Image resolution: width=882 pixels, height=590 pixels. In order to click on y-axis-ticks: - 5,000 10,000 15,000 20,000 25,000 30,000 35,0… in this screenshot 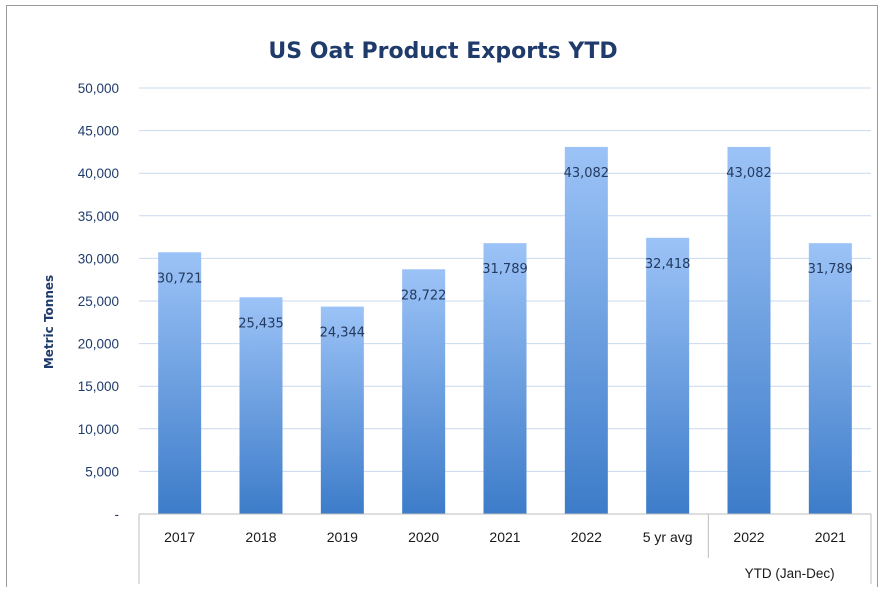, I will do `click(98, 301)`.